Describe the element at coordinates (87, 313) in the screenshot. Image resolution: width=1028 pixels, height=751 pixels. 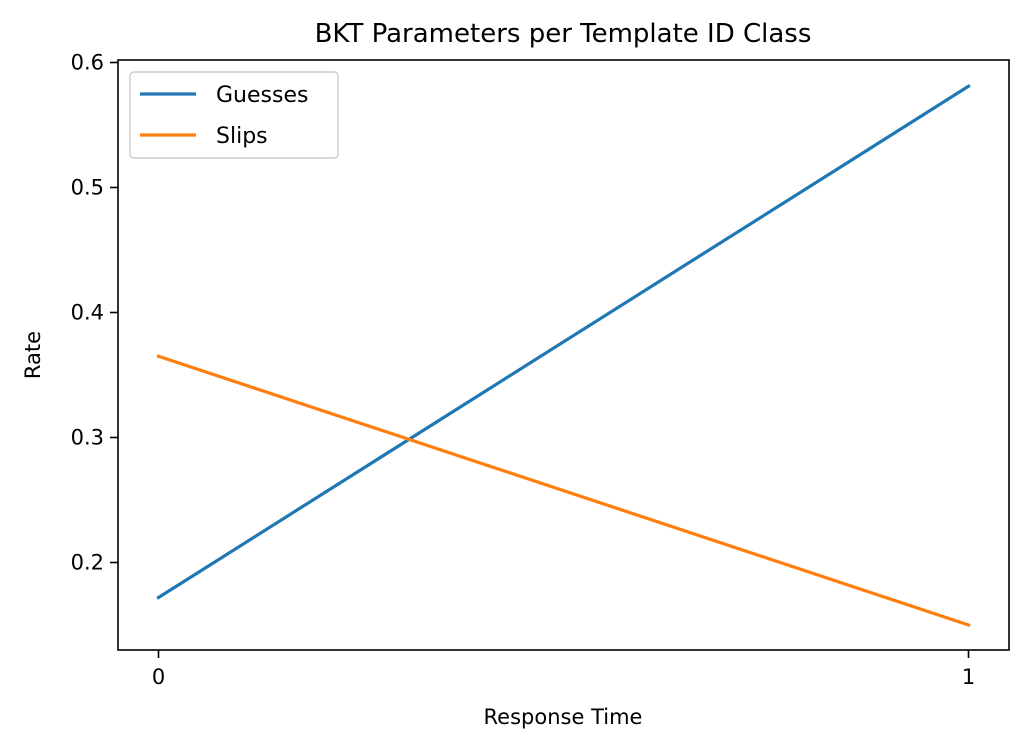
I see `y-tick-label: 0.4` at that location.